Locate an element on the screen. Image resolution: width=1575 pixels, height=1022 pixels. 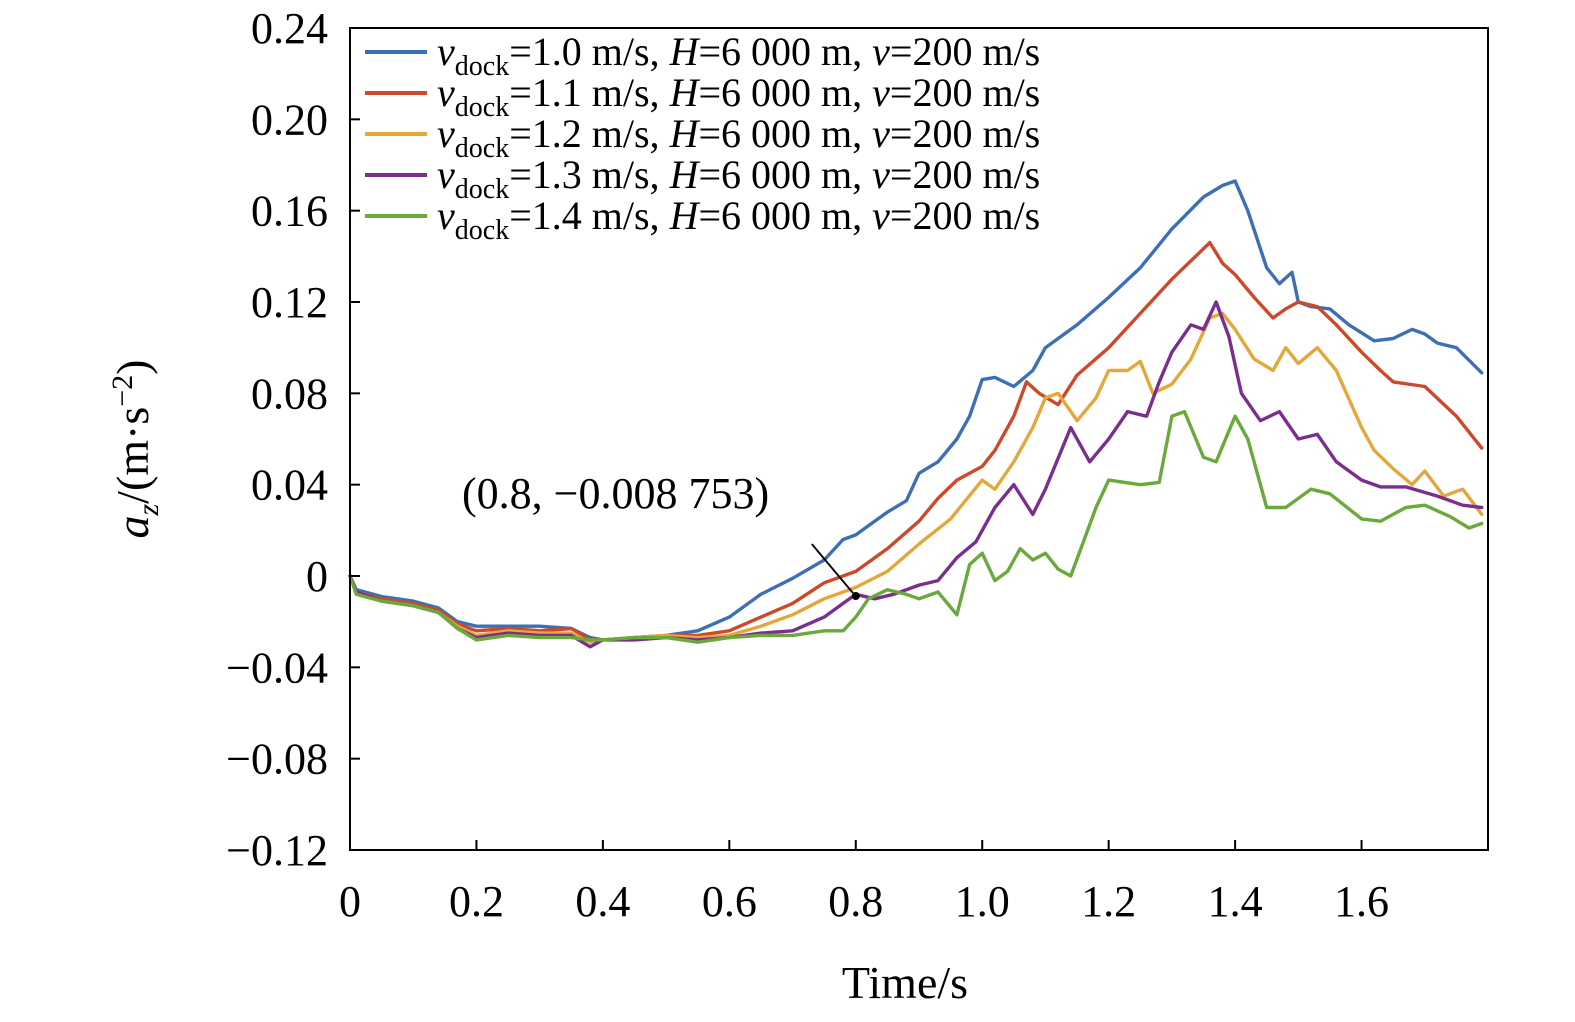
y-tick-label: 0.08 is located at coordinates (289, 393).